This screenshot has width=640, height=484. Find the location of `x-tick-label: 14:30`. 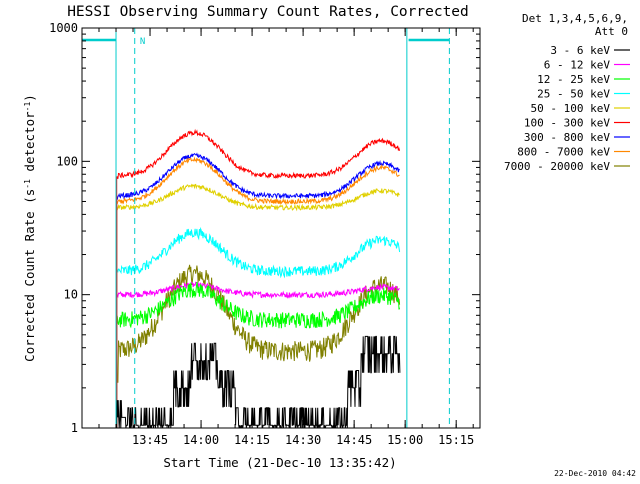

x-tick-label: 14:30 is located at coordinates (303, 440).